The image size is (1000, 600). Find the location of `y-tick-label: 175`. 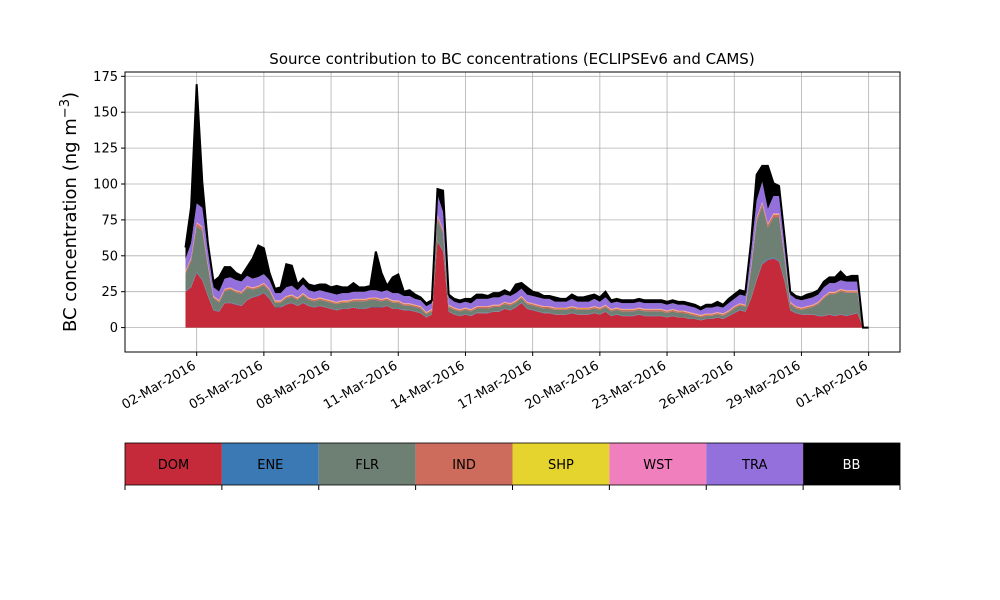

y-tick-label: 175 is located at coordinates (105, 77).